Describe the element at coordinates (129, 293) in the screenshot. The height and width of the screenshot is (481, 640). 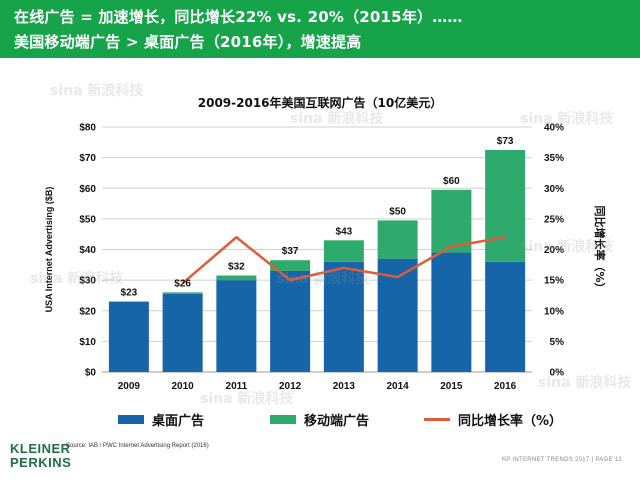
I see `bar-total-label: $23` at that location.